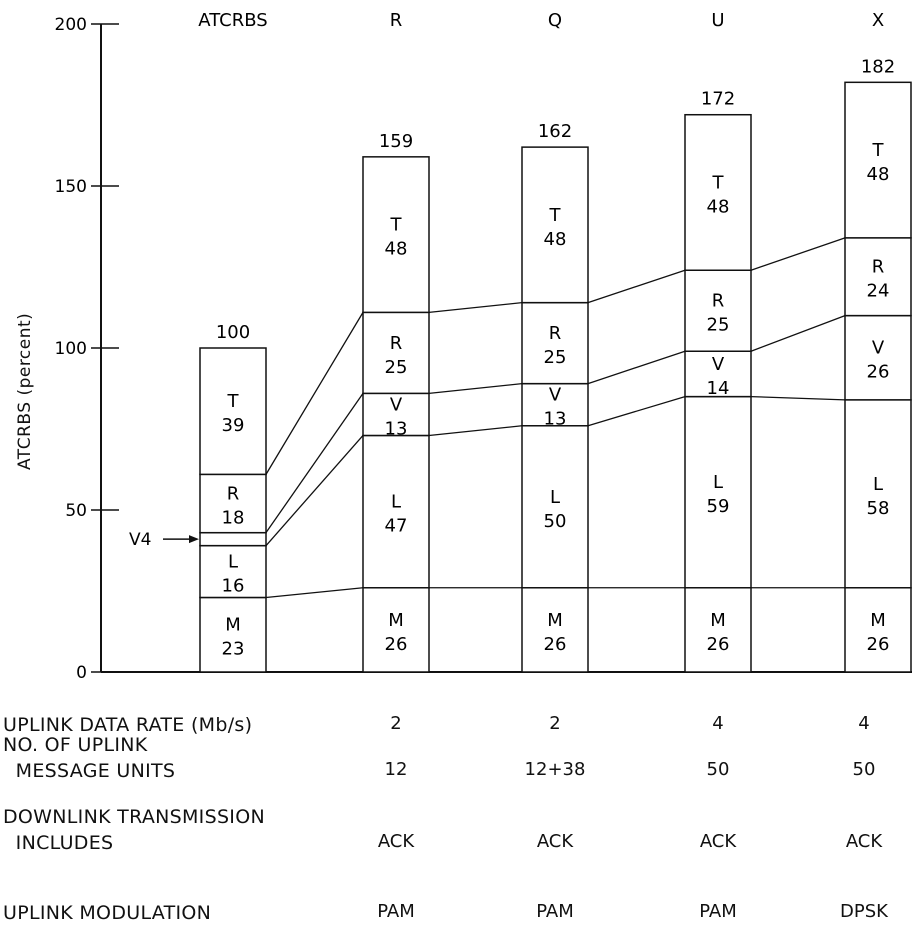 Image resolution: width=912 pixels, height=926 pixels. I want to click on category-label: ATCRBS, so click(232, 20).